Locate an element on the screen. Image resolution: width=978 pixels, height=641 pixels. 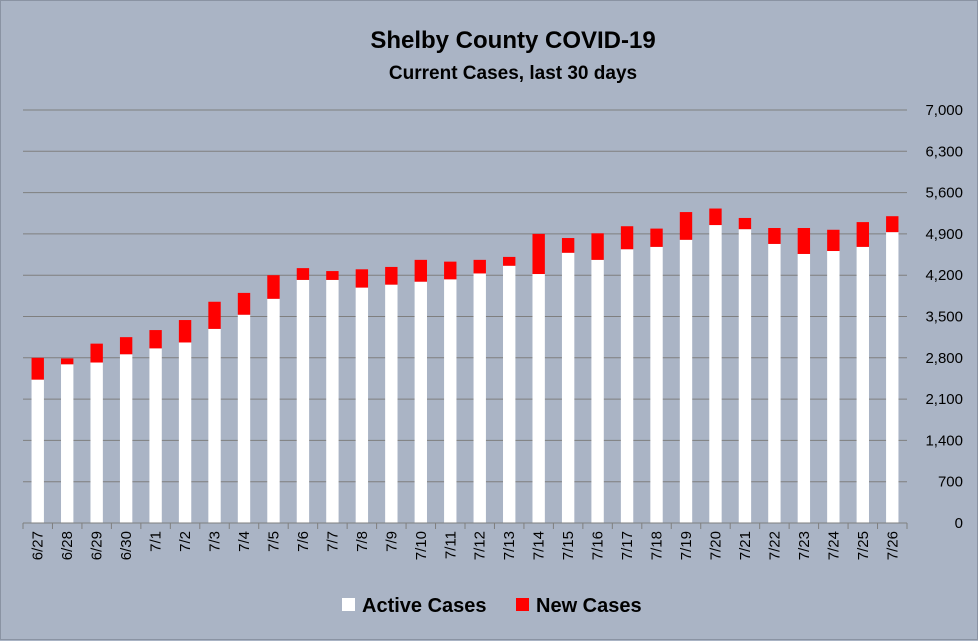
legend-label-new-cases: New Cases is located at coordinates (589, 606).